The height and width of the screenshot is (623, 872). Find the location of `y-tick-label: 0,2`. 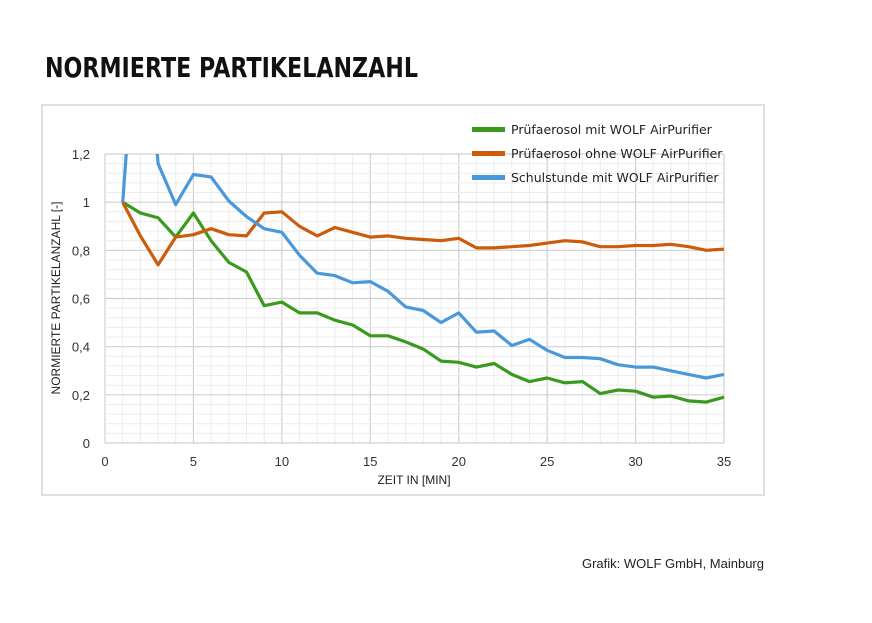

y-tick-label: 0,2 is located at coordinates (81, 395).